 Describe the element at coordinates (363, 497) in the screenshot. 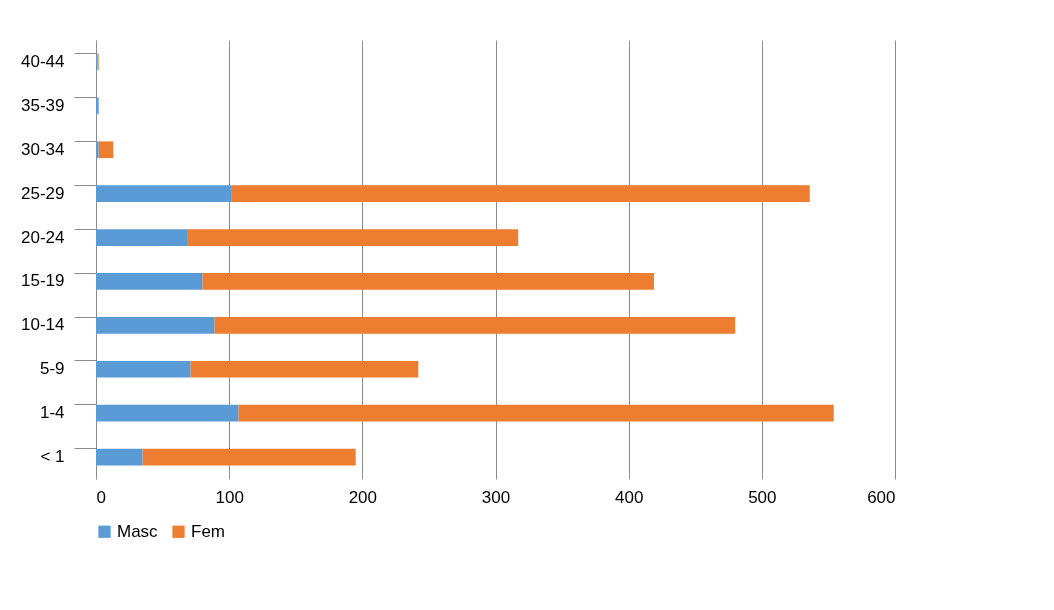

I see `x-tick-label: 200` at that location.